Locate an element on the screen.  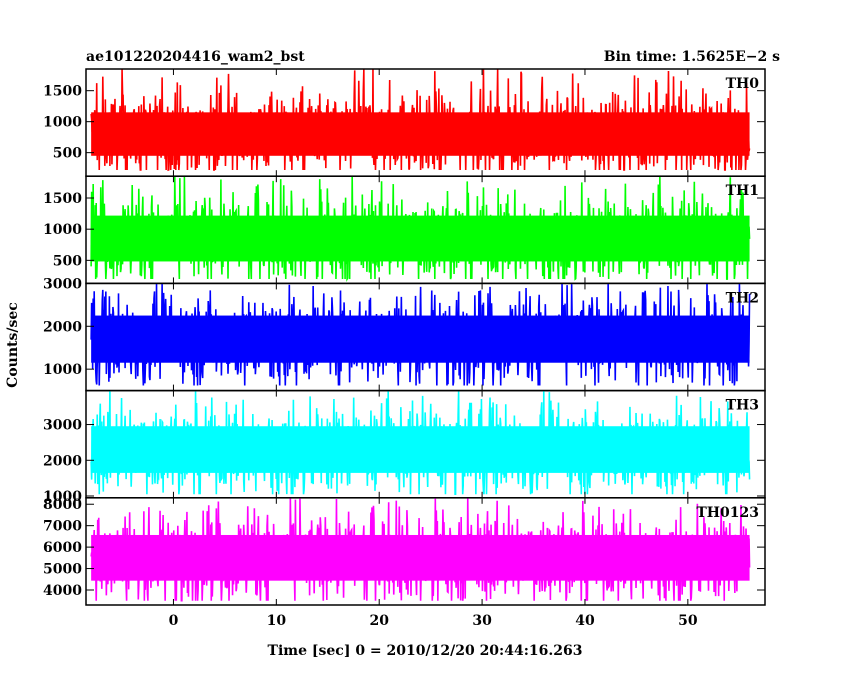
x-tick-label: 40 is located at coordinates (585, 621).